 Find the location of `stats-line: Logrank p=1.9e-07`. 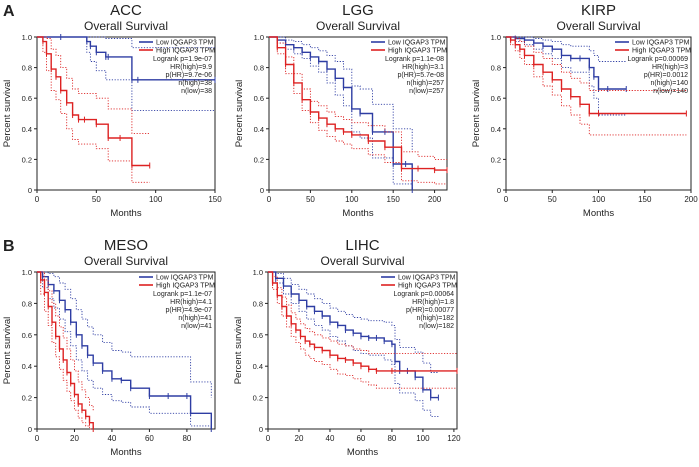

stats-line: Logrank p=1.9e-07 is located at coordinates (182, 59).